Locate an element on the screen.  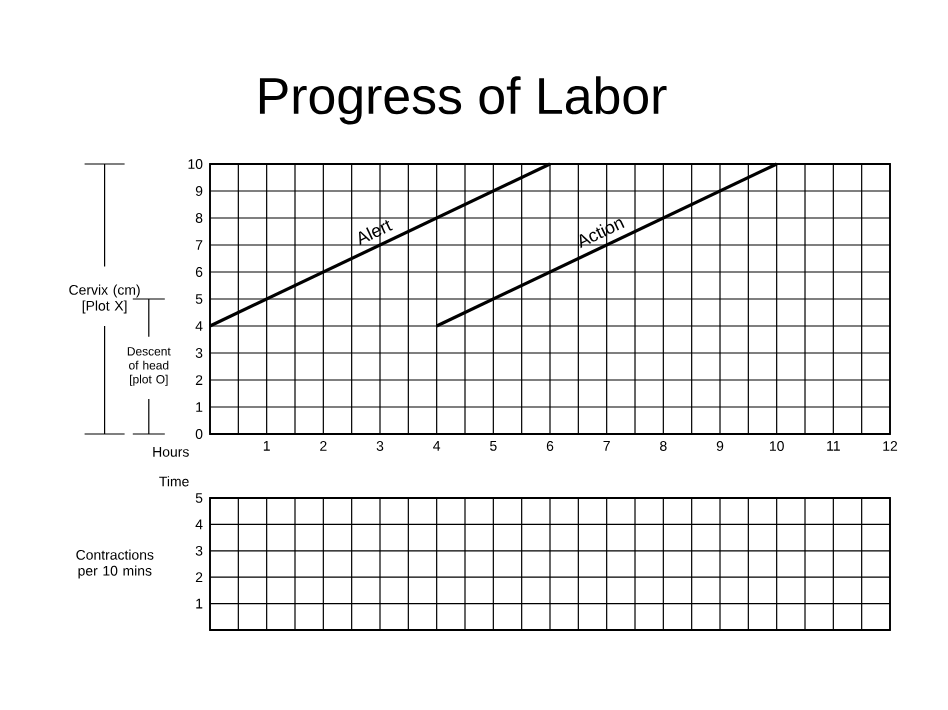
text: Alert is located at coordinates (375, 232).